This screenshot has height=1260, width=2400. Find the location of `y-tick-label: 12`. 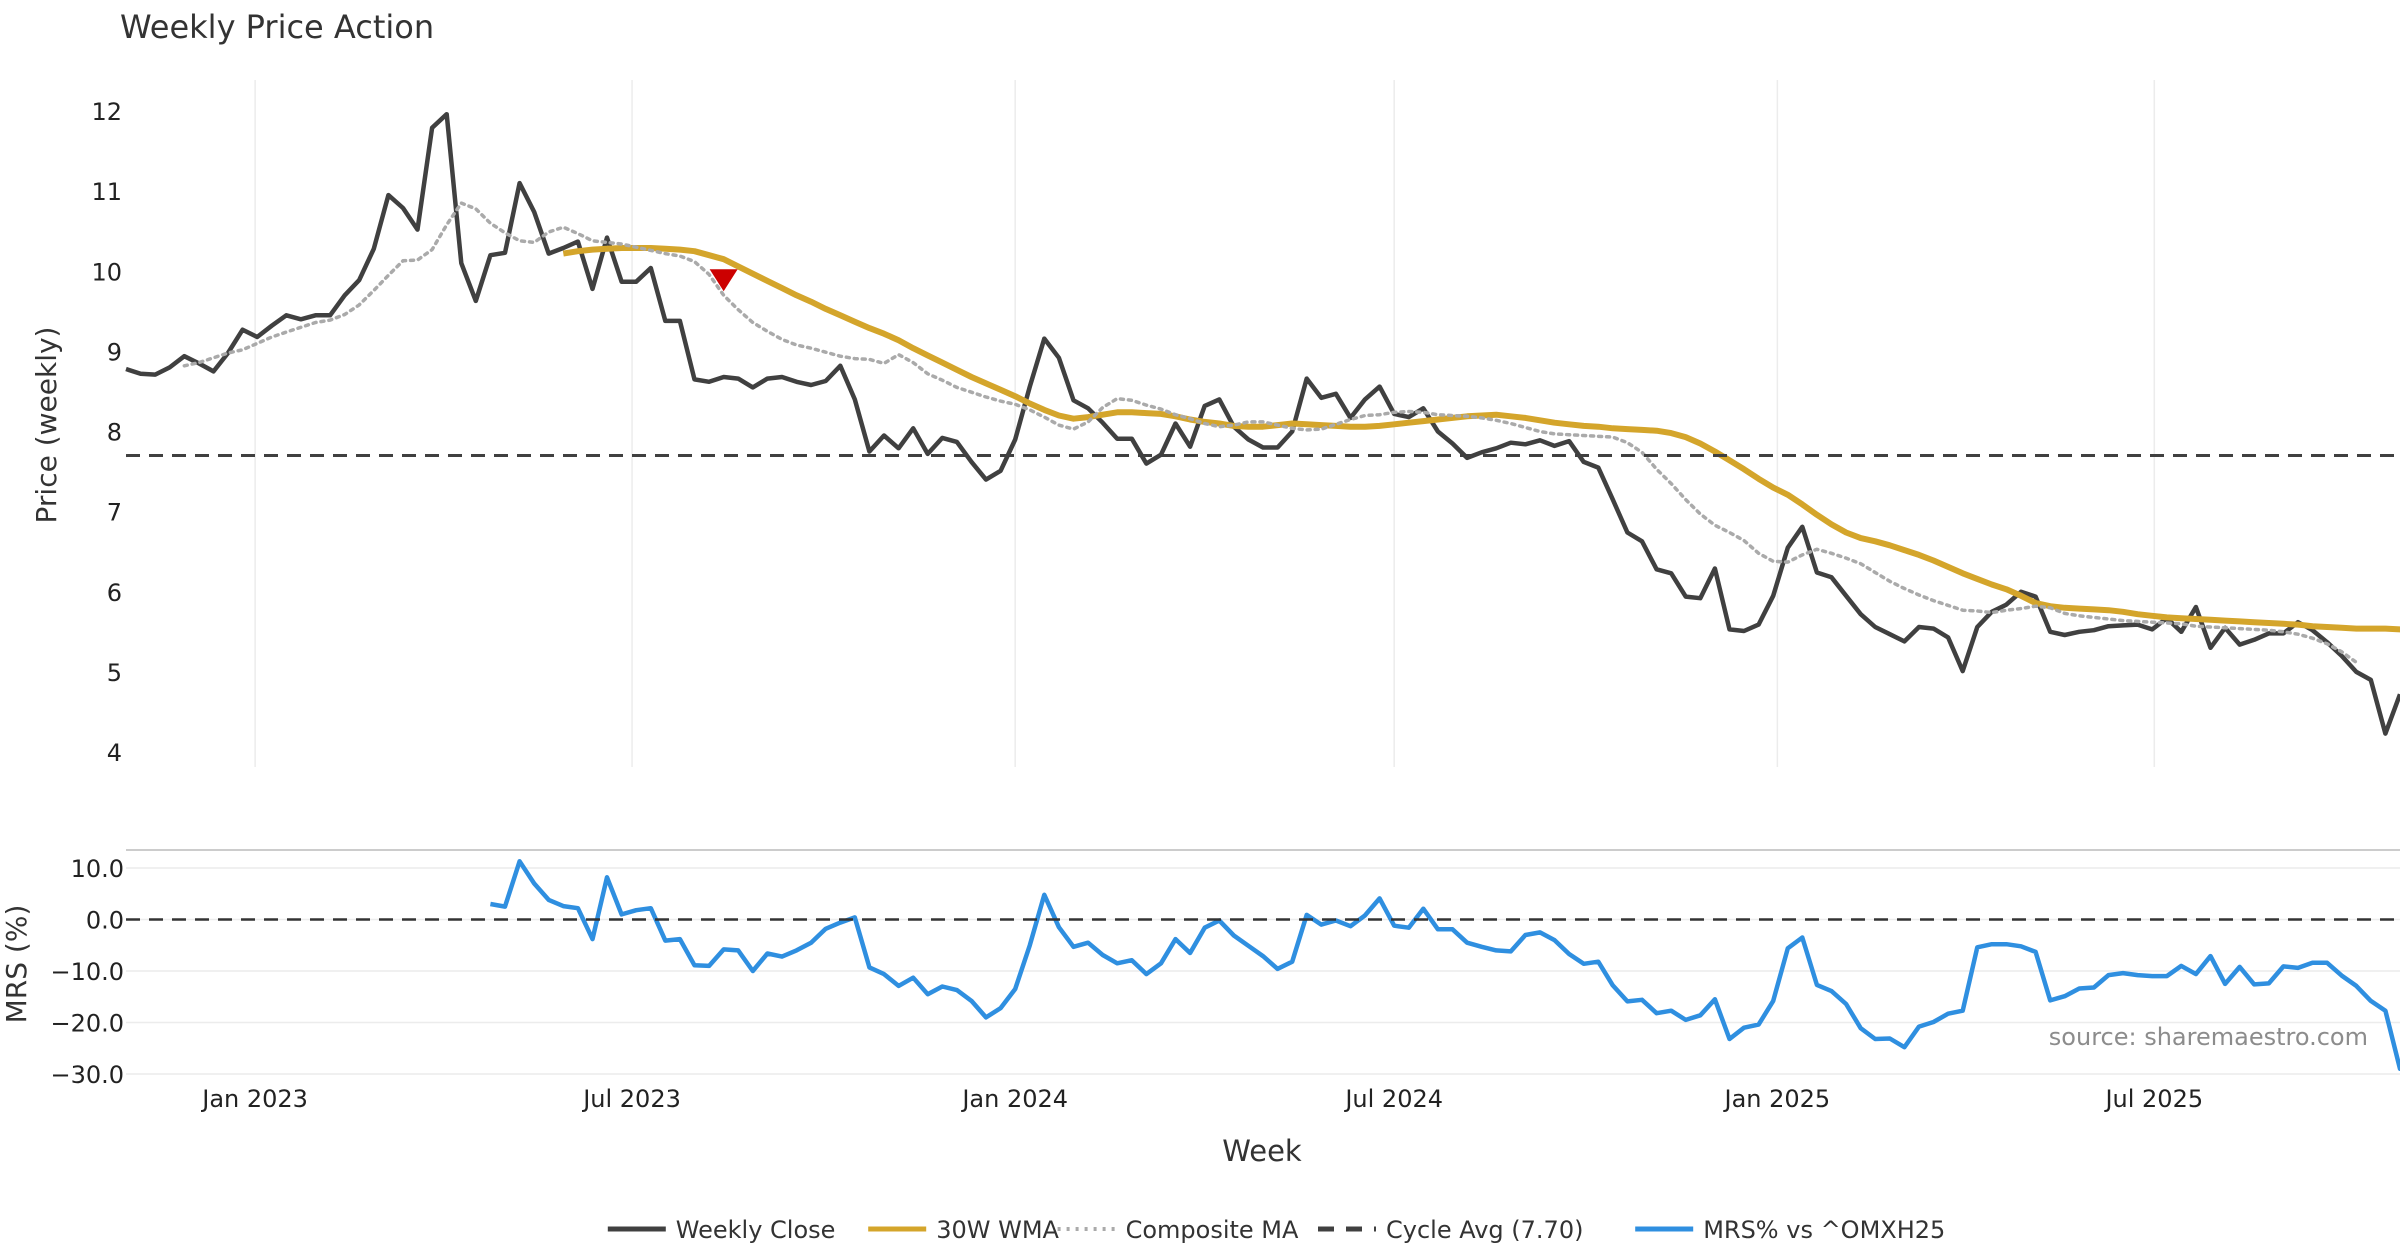

y-tick-label: 12 is located at coordinates (106, 112).